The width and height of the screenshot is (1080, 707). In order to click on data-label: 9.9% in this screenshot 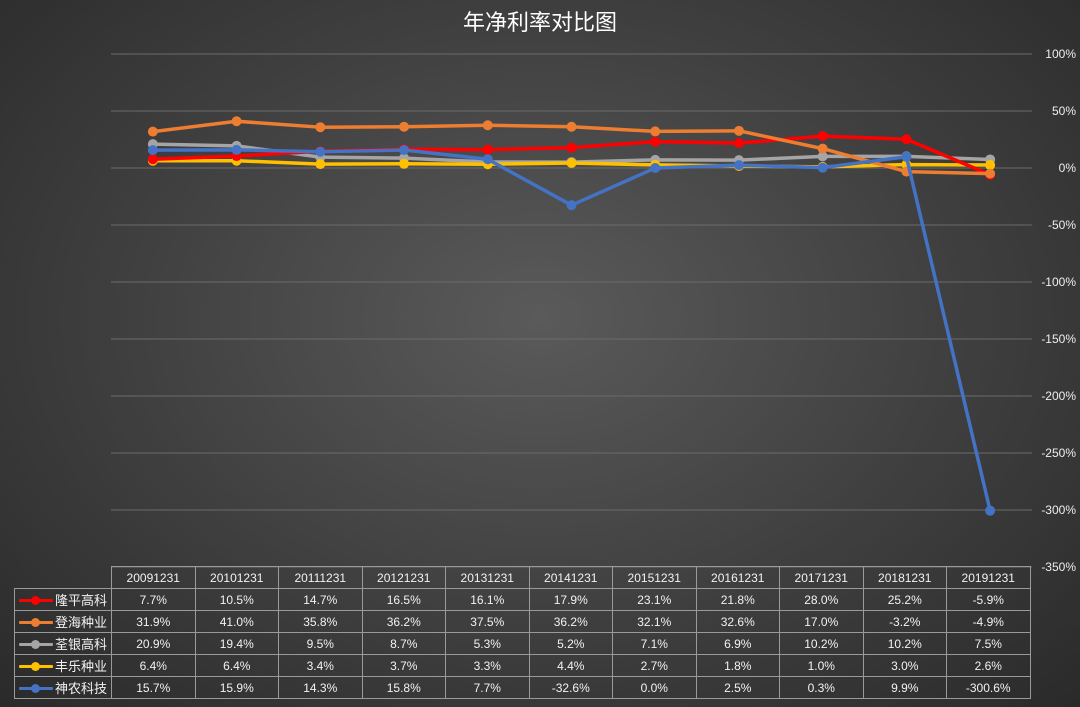, I will do `click(904, 687)`.